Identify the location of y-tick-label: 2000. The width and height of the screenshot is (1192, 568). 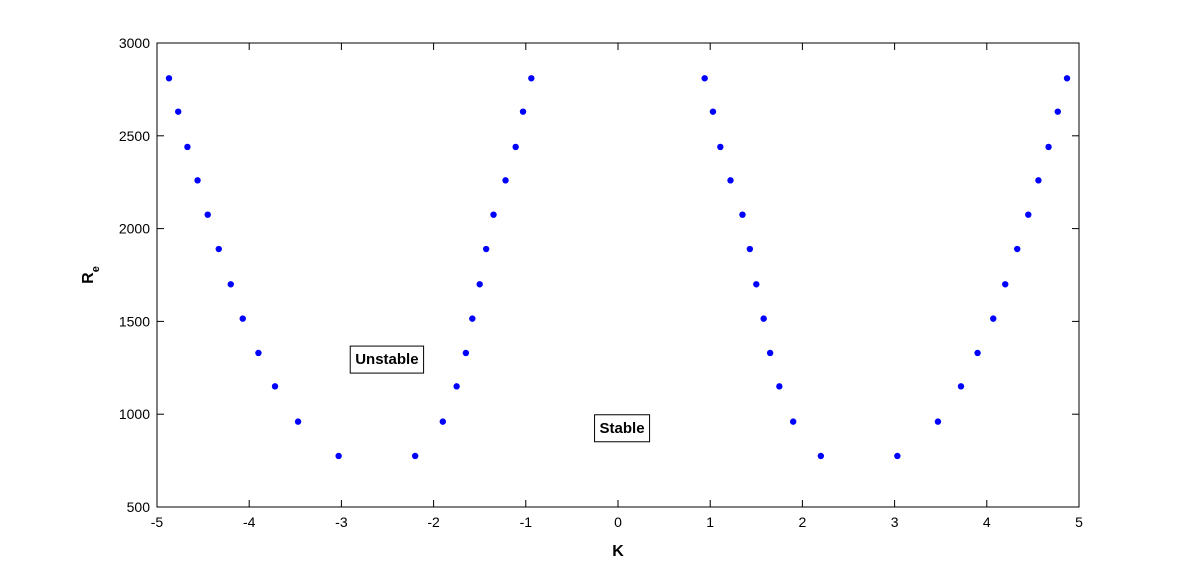
(134, 229).